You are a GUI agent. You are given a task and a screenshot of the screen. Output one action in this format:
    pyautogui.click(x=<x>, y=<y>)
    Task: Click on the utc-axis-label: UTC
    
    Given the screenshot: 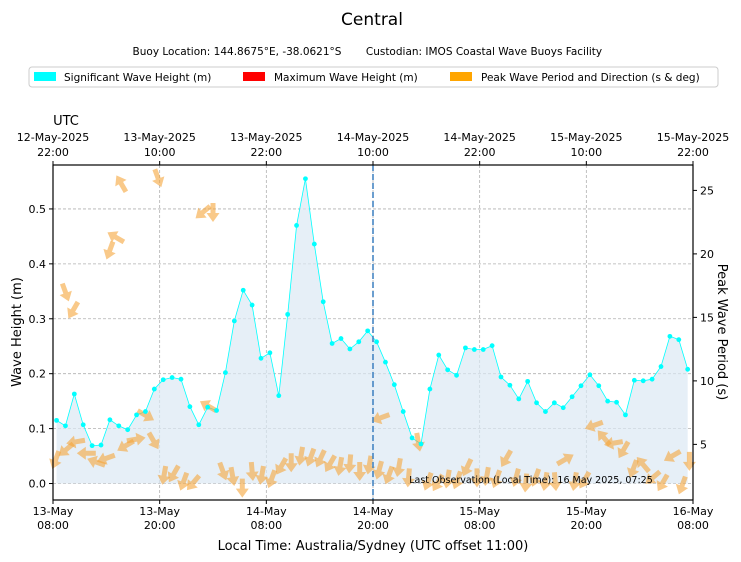 What is the action you would take?
    pyautogui.click(x=66, y=121)
    